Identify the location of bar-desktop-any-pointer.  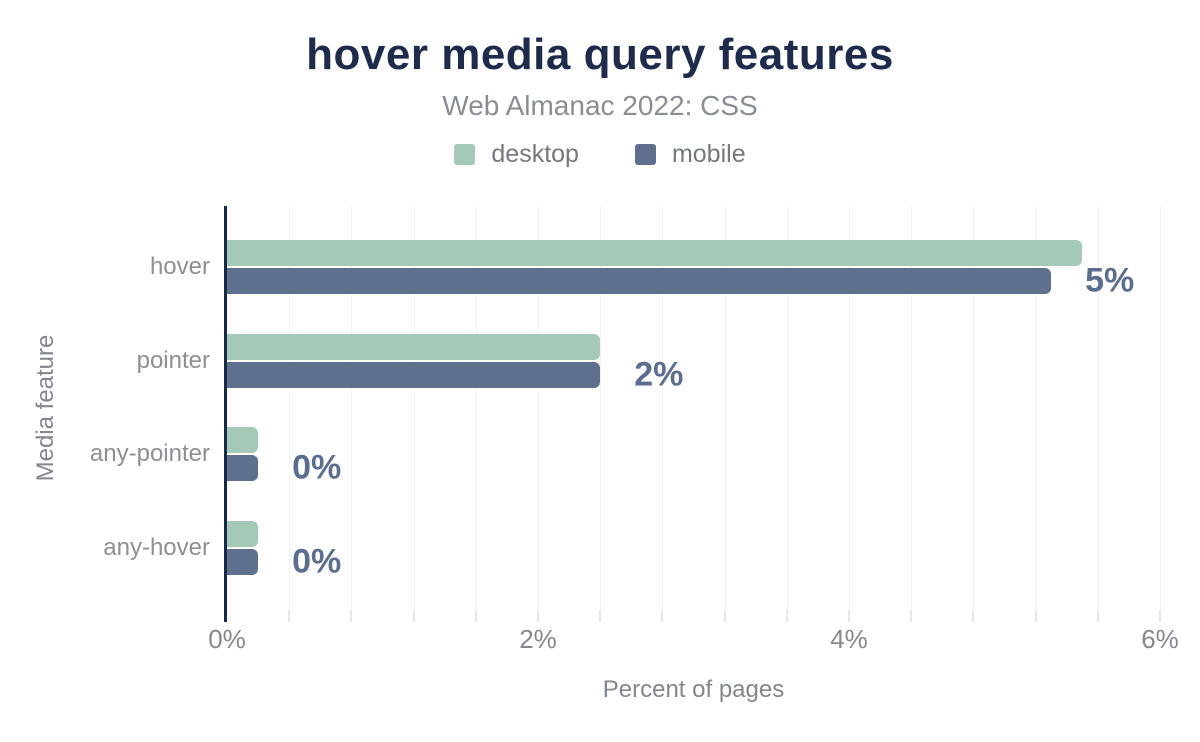
(243, 440).